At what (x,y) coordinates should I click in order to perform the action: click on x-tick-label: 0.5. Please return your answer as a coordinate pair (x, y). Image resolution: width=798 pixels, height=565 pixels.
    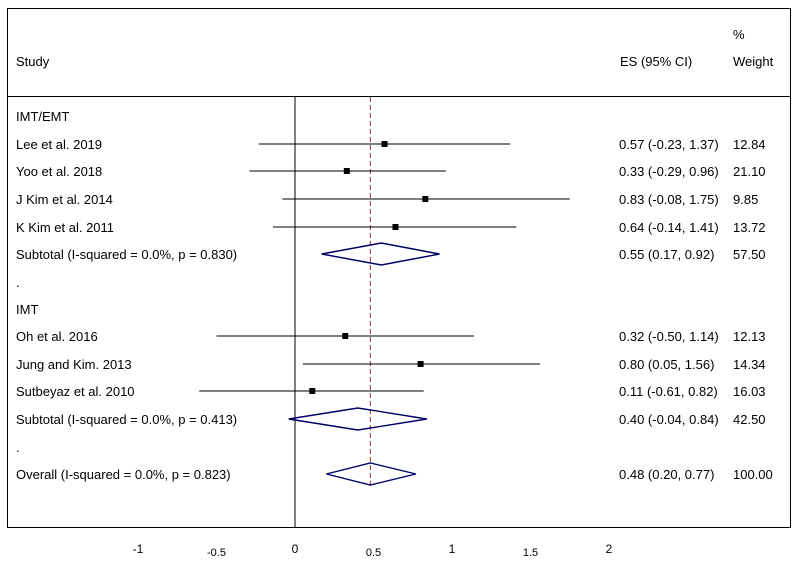
    Looking at the image, I should click on (373, 553).